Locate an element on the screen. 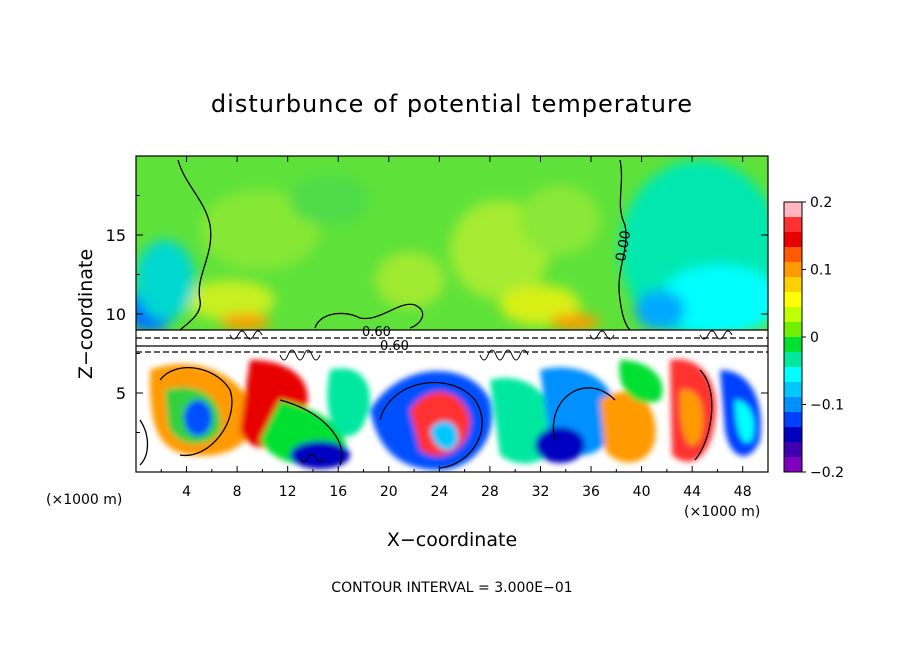  y-axis-label: Z−coordinate is located at coordinates (86, 314).